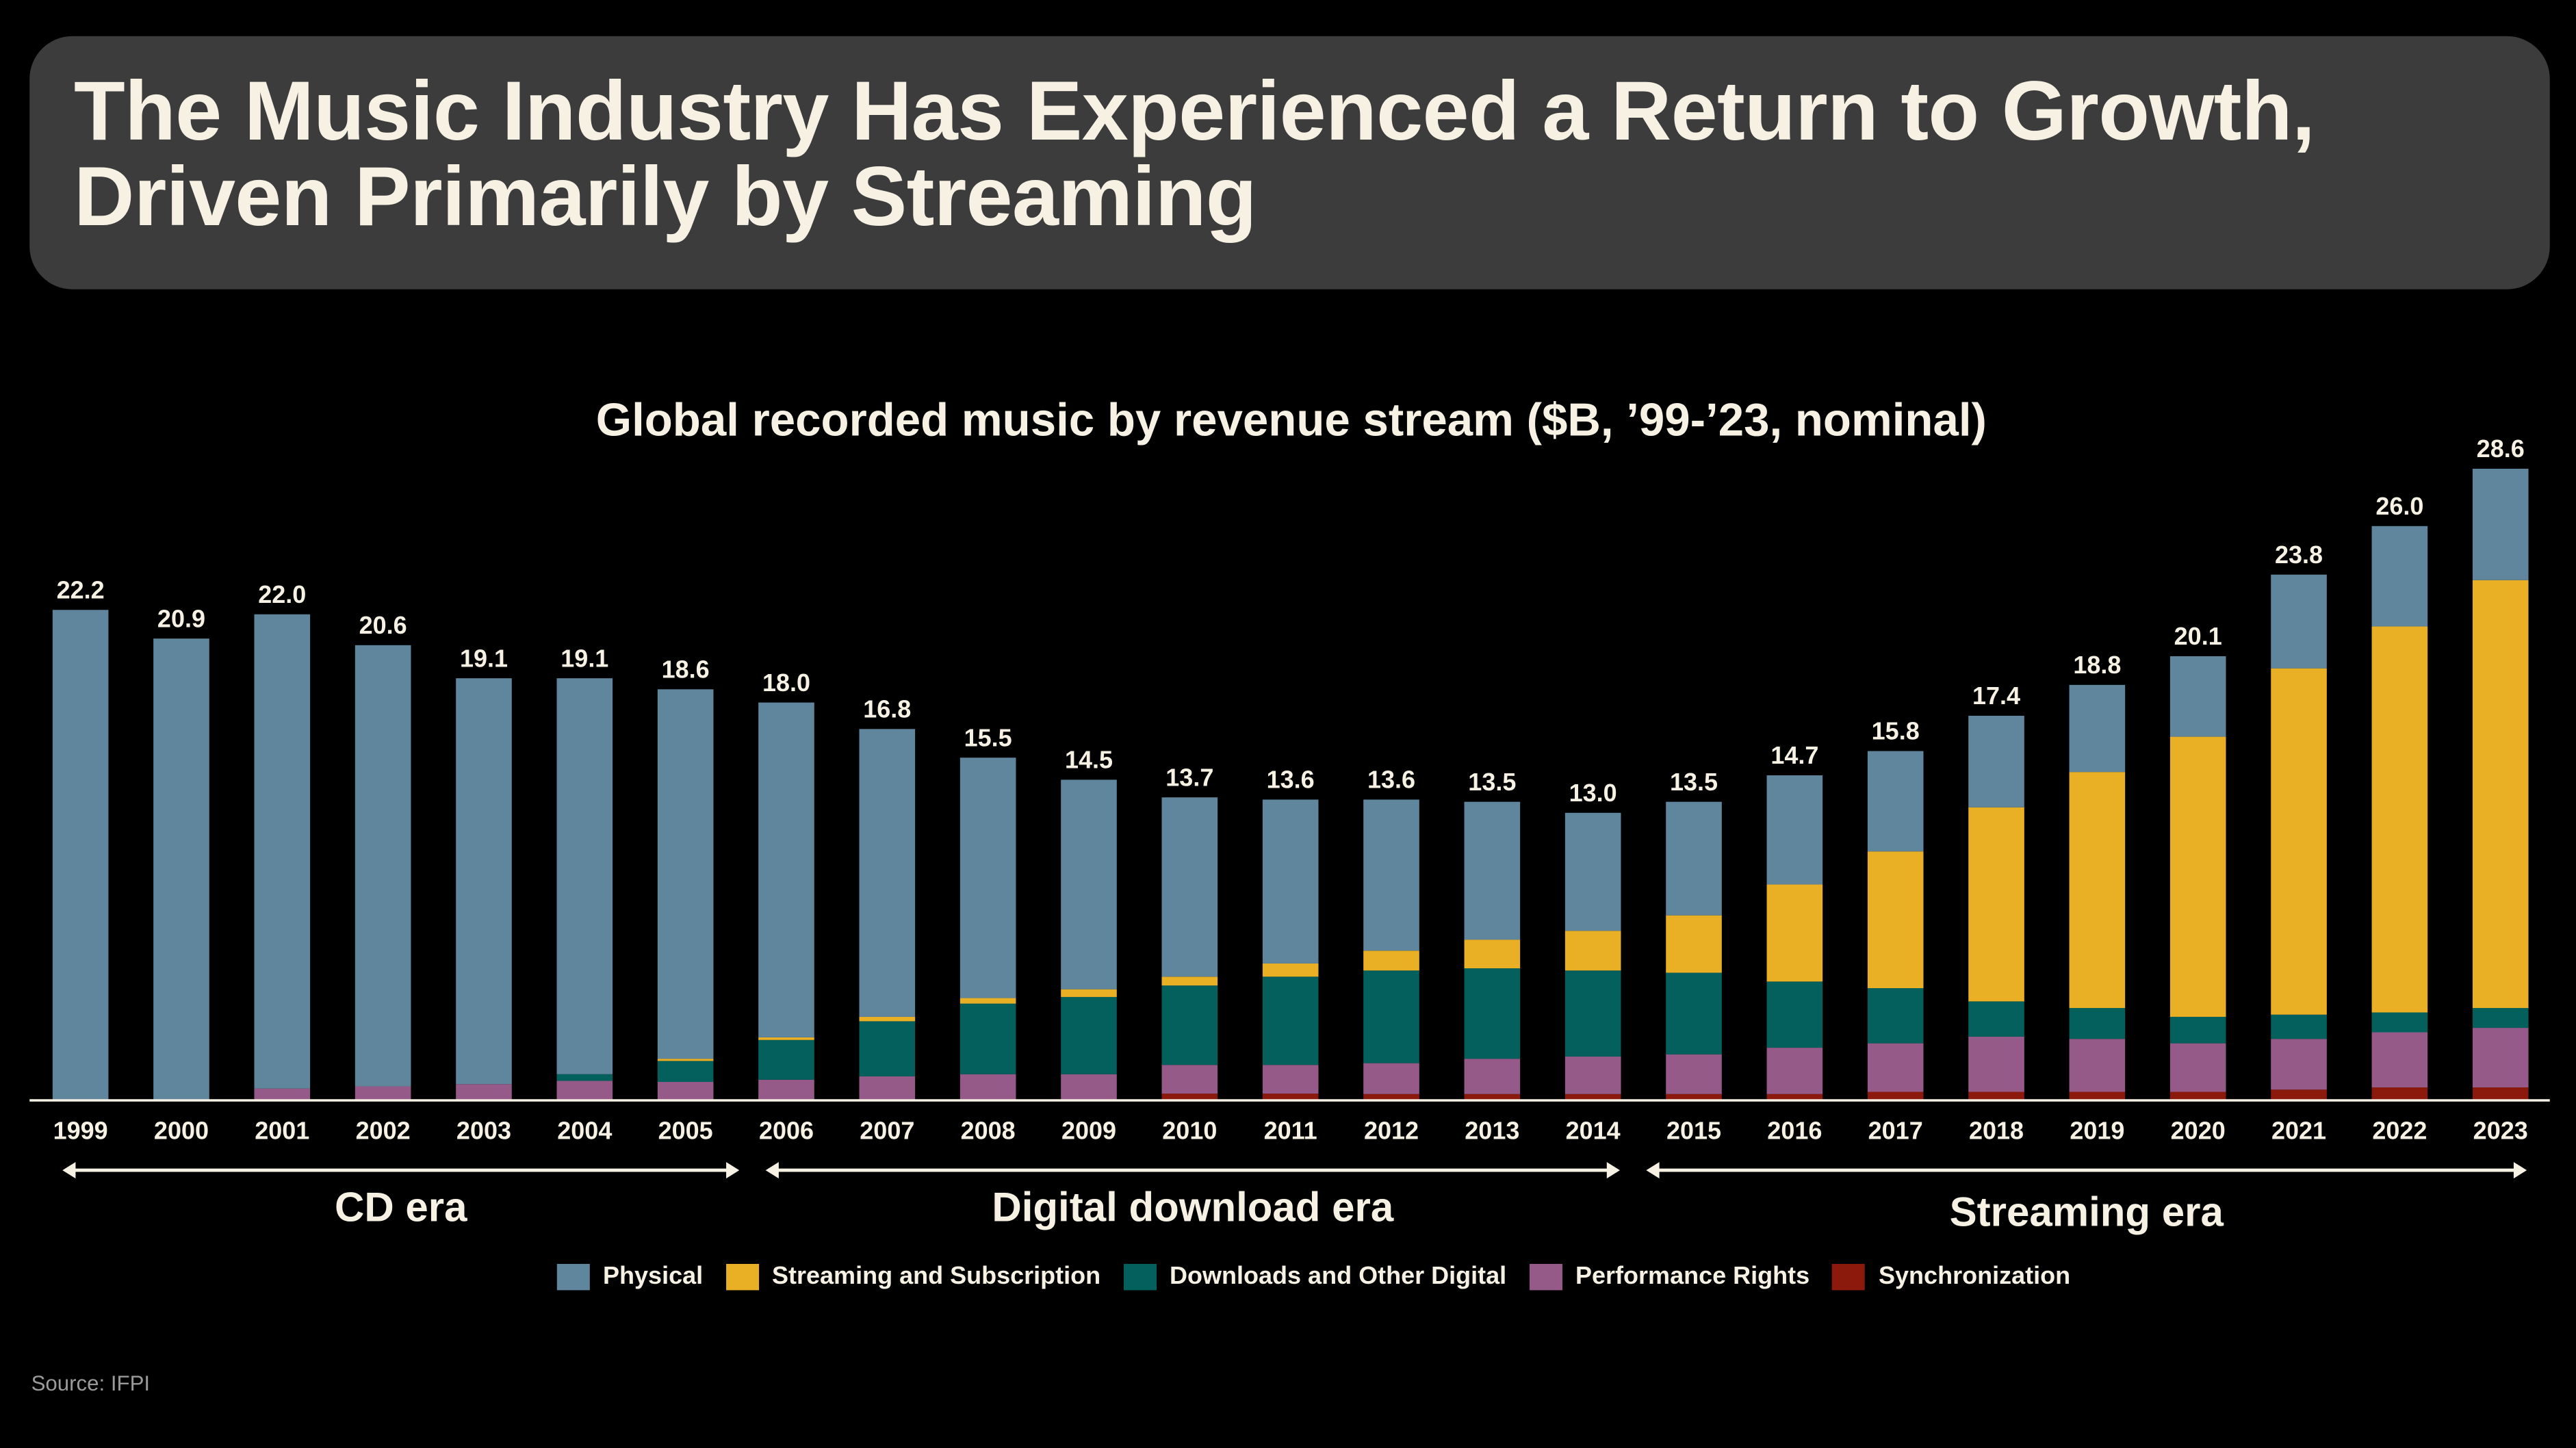  Describe the element at coordinates (1996, 1130) in the screenshot. I see `x-tick-label: 2018` at that location.